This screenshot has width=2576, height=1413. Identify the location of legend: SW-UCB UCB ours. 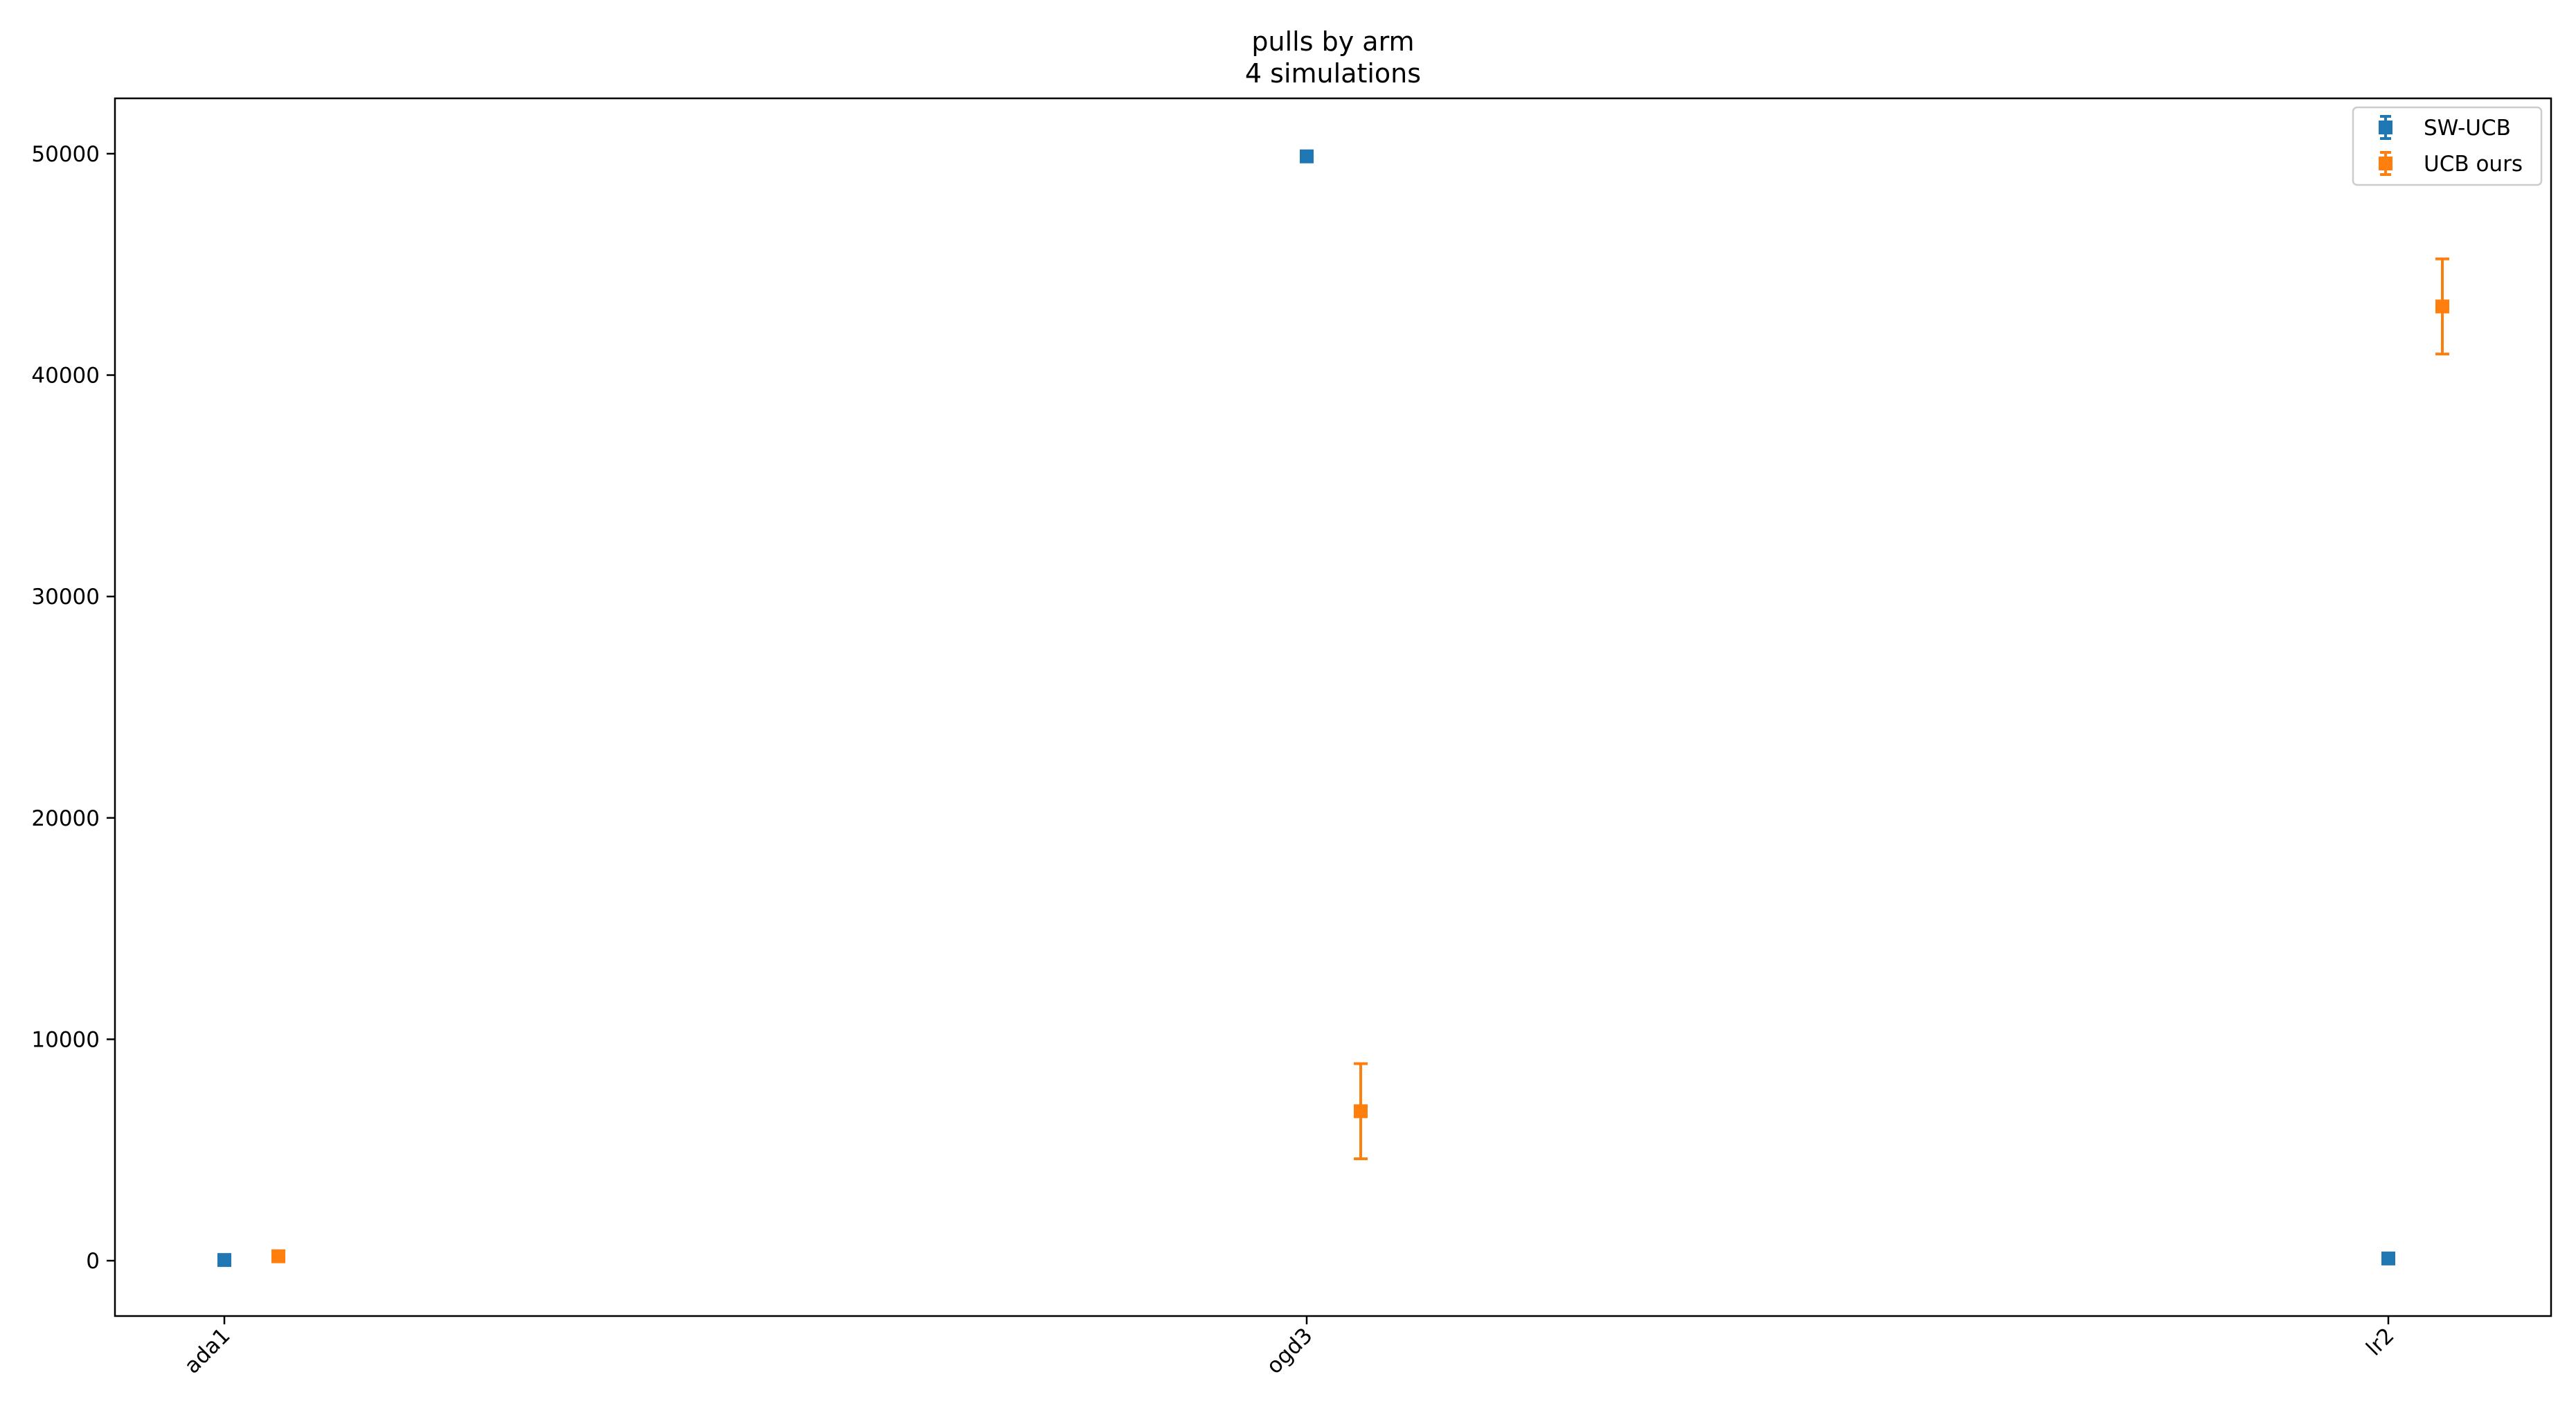
(2447, 146).